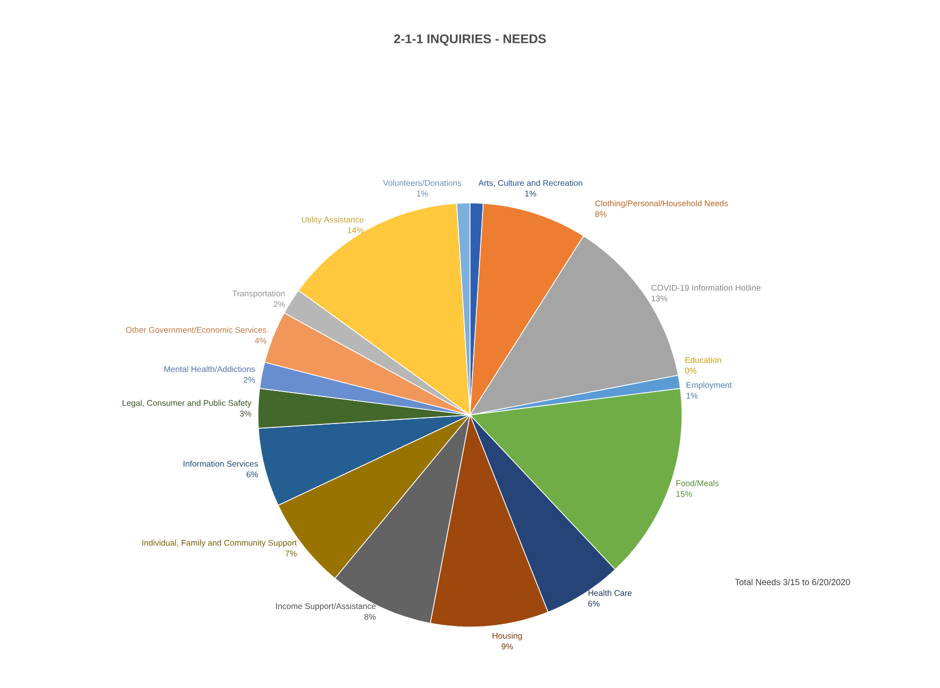 This screenshot has width=940, height=688. Describe the element at coordinates (258, 294) in the screenshot. I see `slice-label: Transportation` at that location.